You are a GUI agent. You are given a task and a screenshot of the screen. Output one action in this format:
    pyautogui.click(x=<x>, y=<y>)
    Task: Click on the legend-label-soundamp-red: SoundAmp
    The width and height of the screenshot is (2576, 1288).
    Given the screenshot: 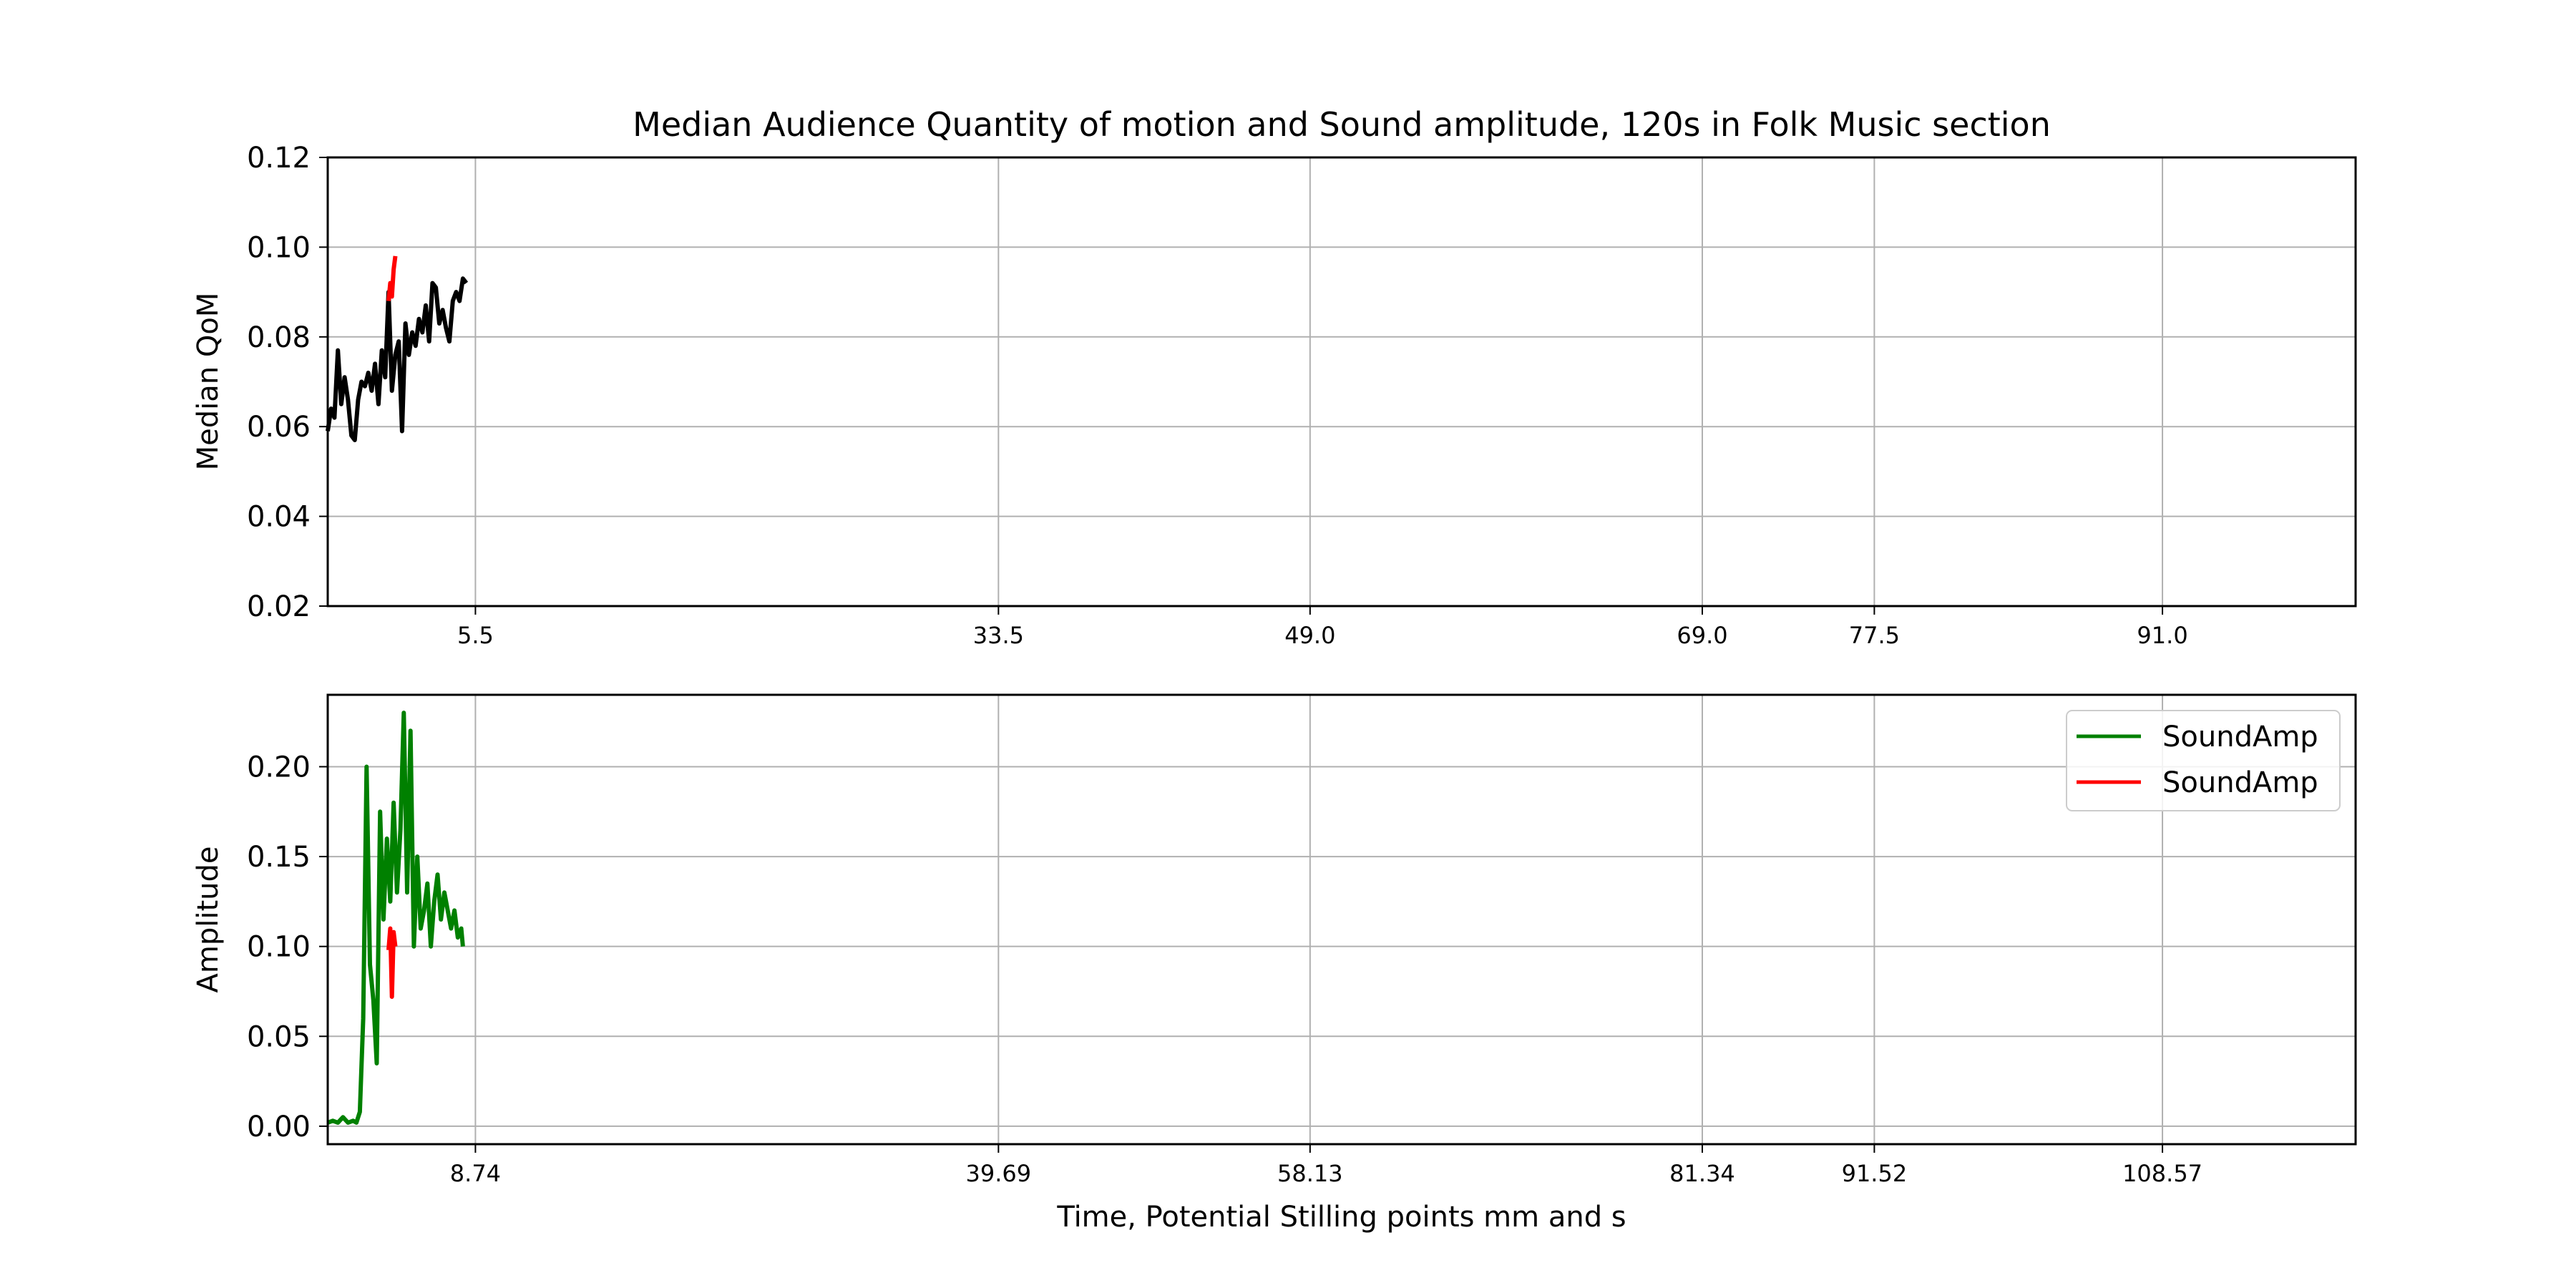 What is the action you would take?
    pyautogui.click(x=2240, y=782)
    